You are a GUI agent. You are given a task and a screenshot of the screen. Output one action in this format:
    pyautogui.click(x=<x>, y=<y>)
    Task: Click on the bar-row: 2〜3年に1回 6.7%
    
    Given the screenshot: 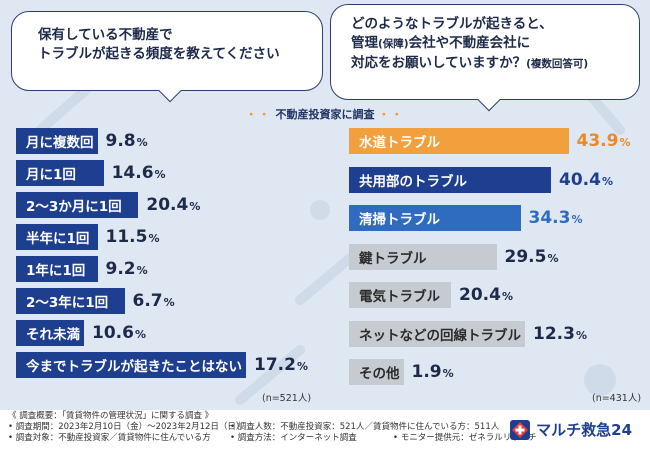 What is the action you would take?
    pyautogui.click(x=95, y=301)
    